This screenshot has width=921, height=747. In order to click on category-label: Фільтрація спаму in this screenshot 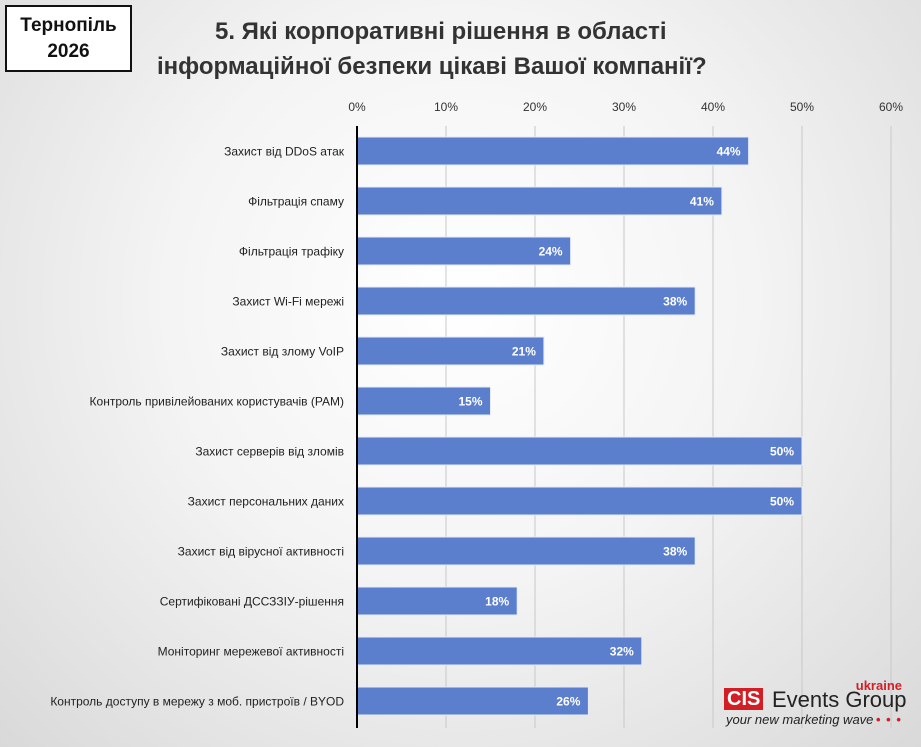, I will do `click(296, 202)`.